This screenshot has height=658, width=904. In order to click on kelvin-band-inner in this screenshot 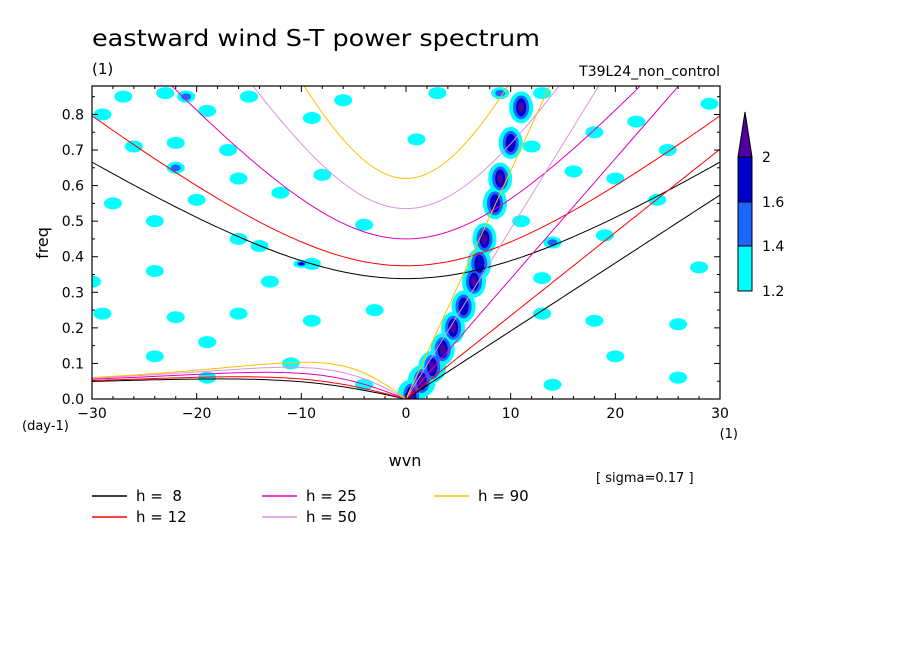, I will do `click(510, 142)`.